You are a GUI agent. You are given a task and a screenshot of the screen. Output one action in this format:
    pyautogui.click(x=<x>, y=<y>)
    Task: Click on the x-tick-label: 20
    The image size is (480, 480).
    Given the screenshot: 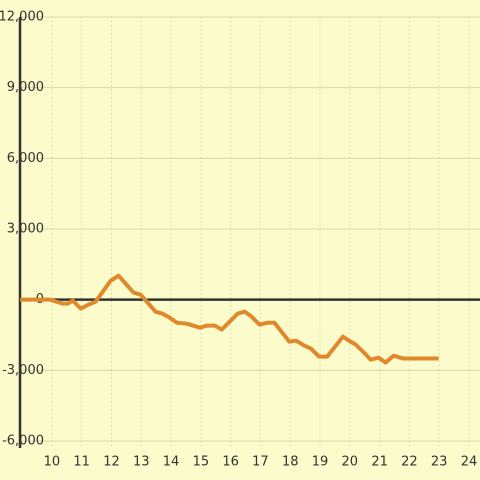 What is the action you would take?
    pyautogui.click(x=350, y=462)
    